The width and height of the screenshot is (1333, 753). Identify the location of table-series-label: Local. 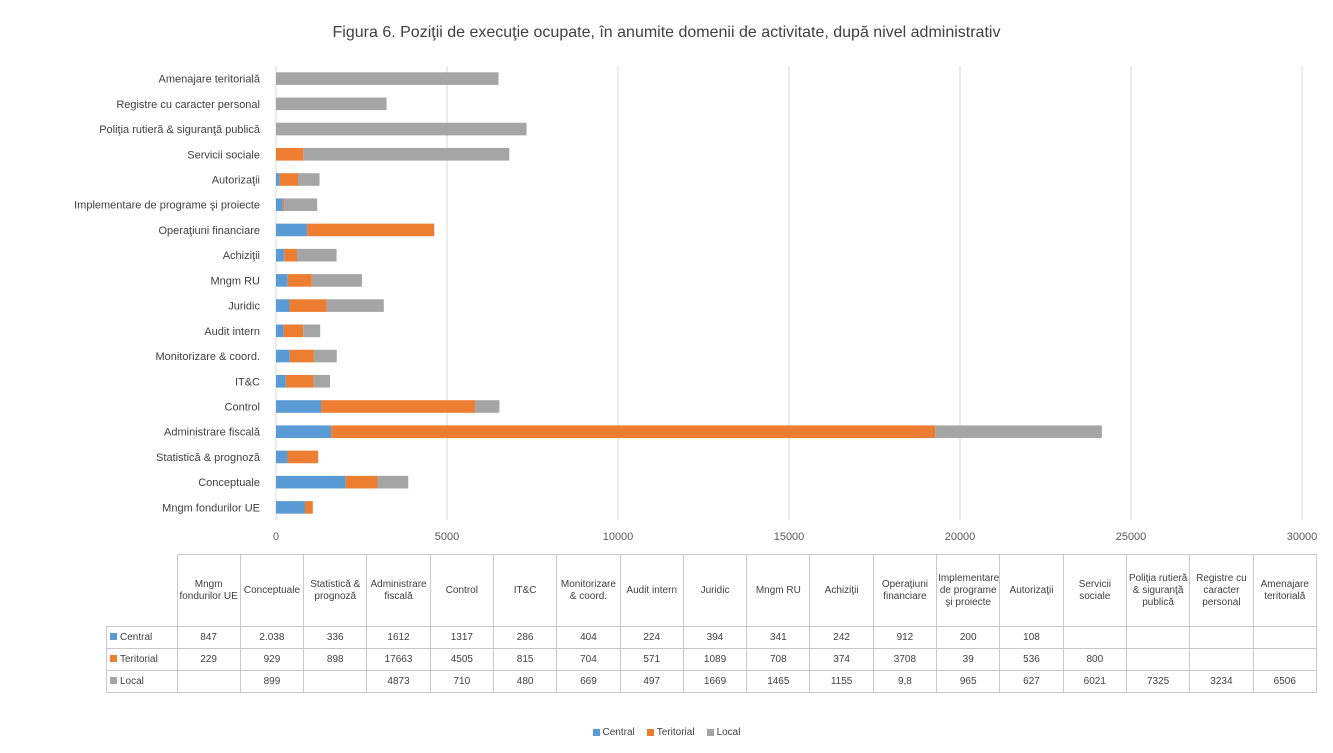
(142, 681).